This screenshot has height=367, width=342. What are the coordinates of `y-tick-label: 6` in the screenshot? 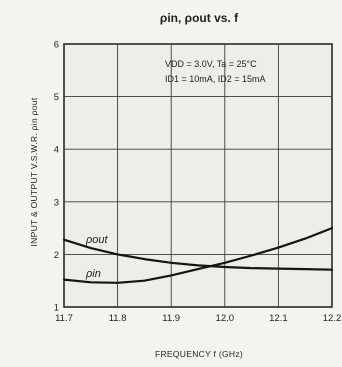 It's located at (56, 45).